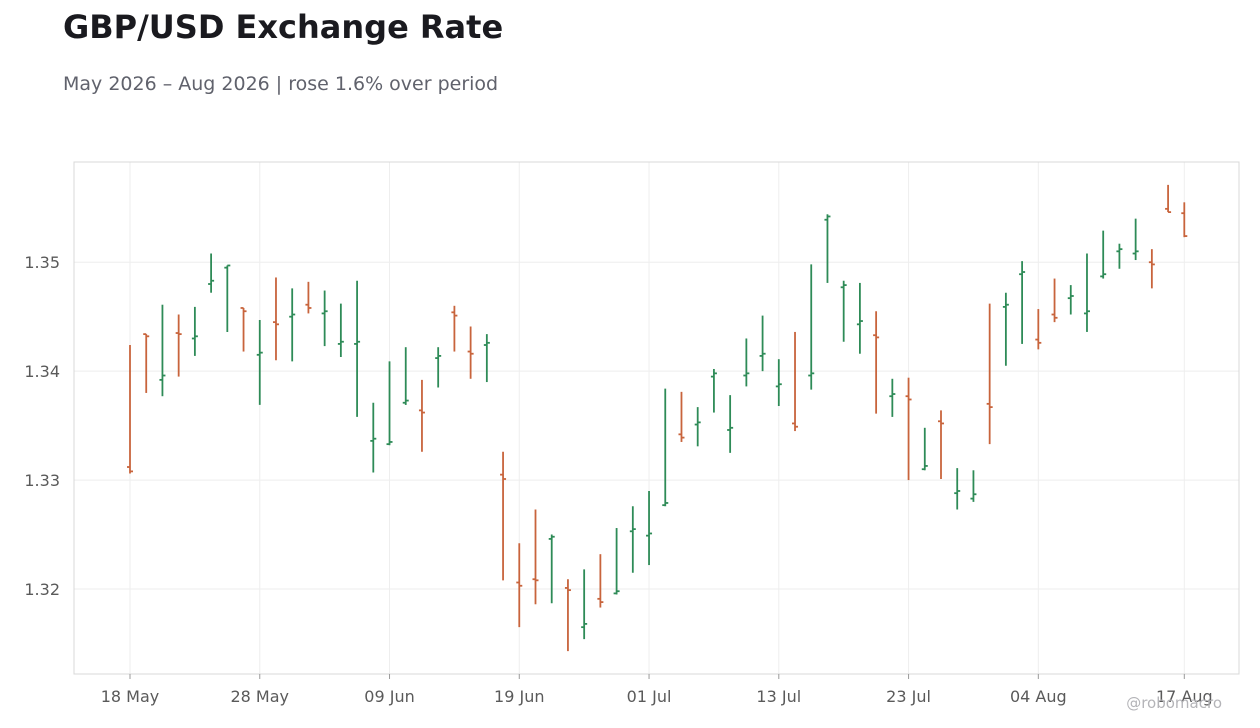 This screenshot has width=1260, height=728. What do you see at coordinates (42, 426) in the screenshot?
I see `y-axis: 1.32 1.33 1.34 1.35` at bounding box center [42, 426].